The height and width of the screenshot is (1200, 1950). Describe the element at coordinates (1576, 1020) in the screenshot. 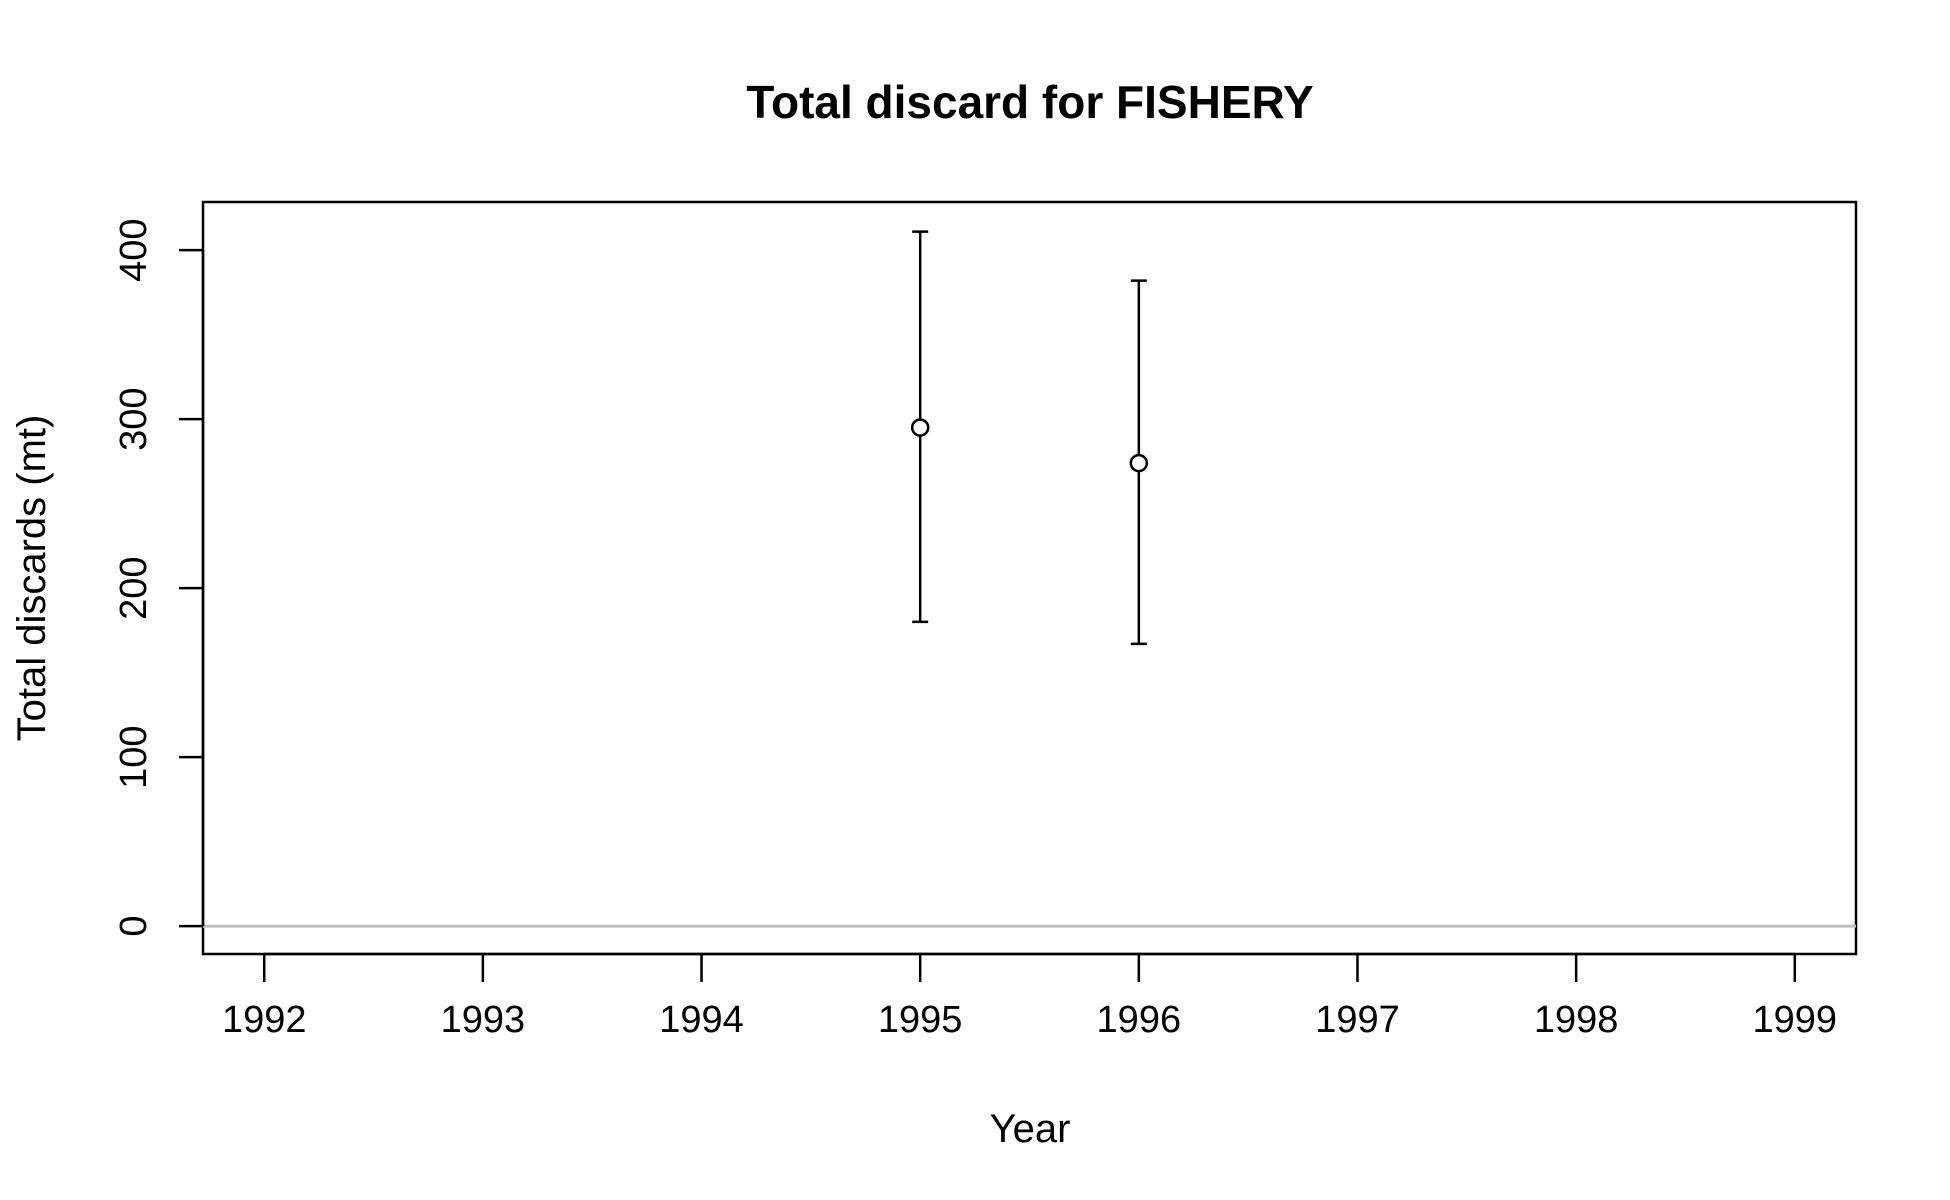

I see `x-tick-label: 1998` at that location.